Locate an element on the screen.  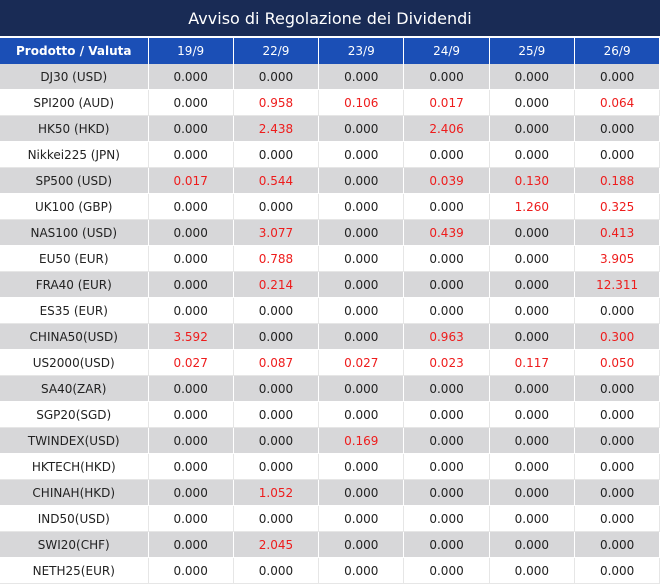
value-cell: 3.905 is located at coordinates (617, 258).